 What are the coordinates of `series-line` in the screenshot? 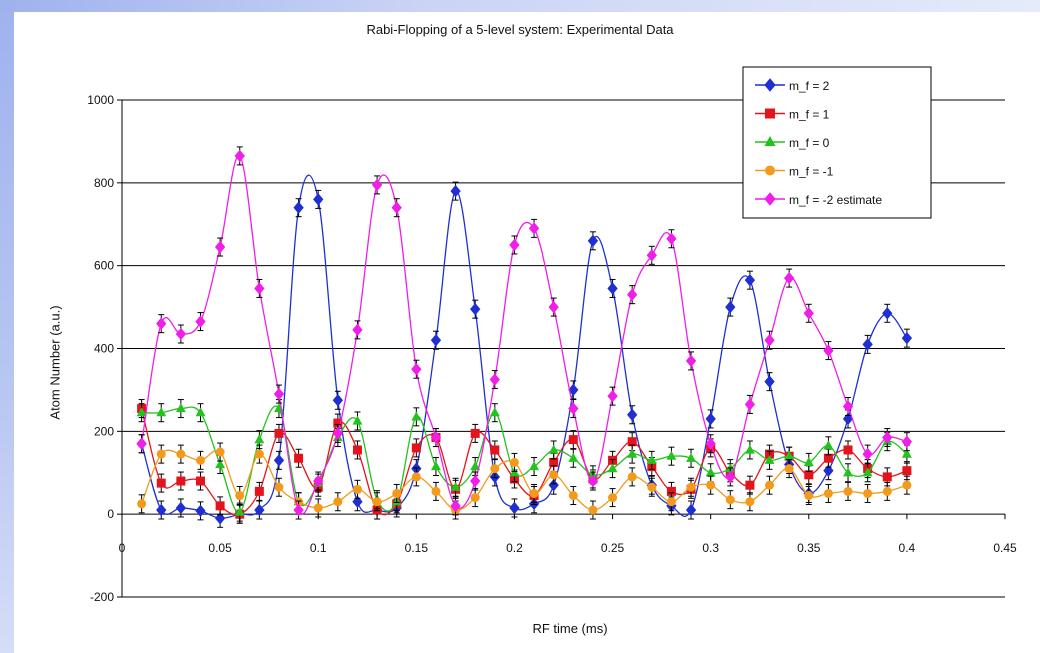 It's located at (524, 462).